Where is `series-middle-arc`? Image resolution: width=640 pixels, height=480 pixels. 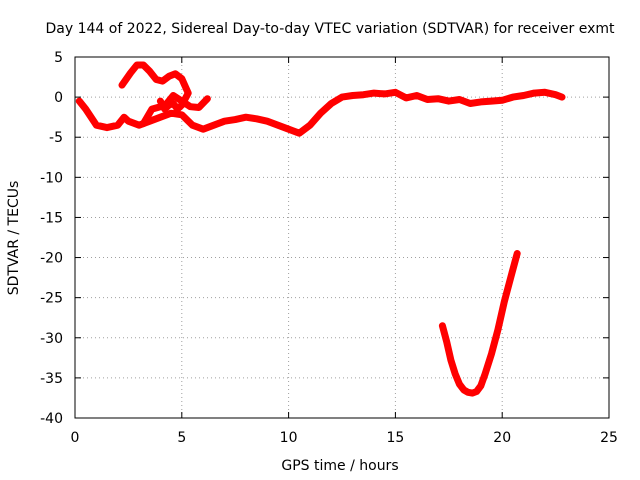
series-middle-arc is located at coordinates (175, 110).